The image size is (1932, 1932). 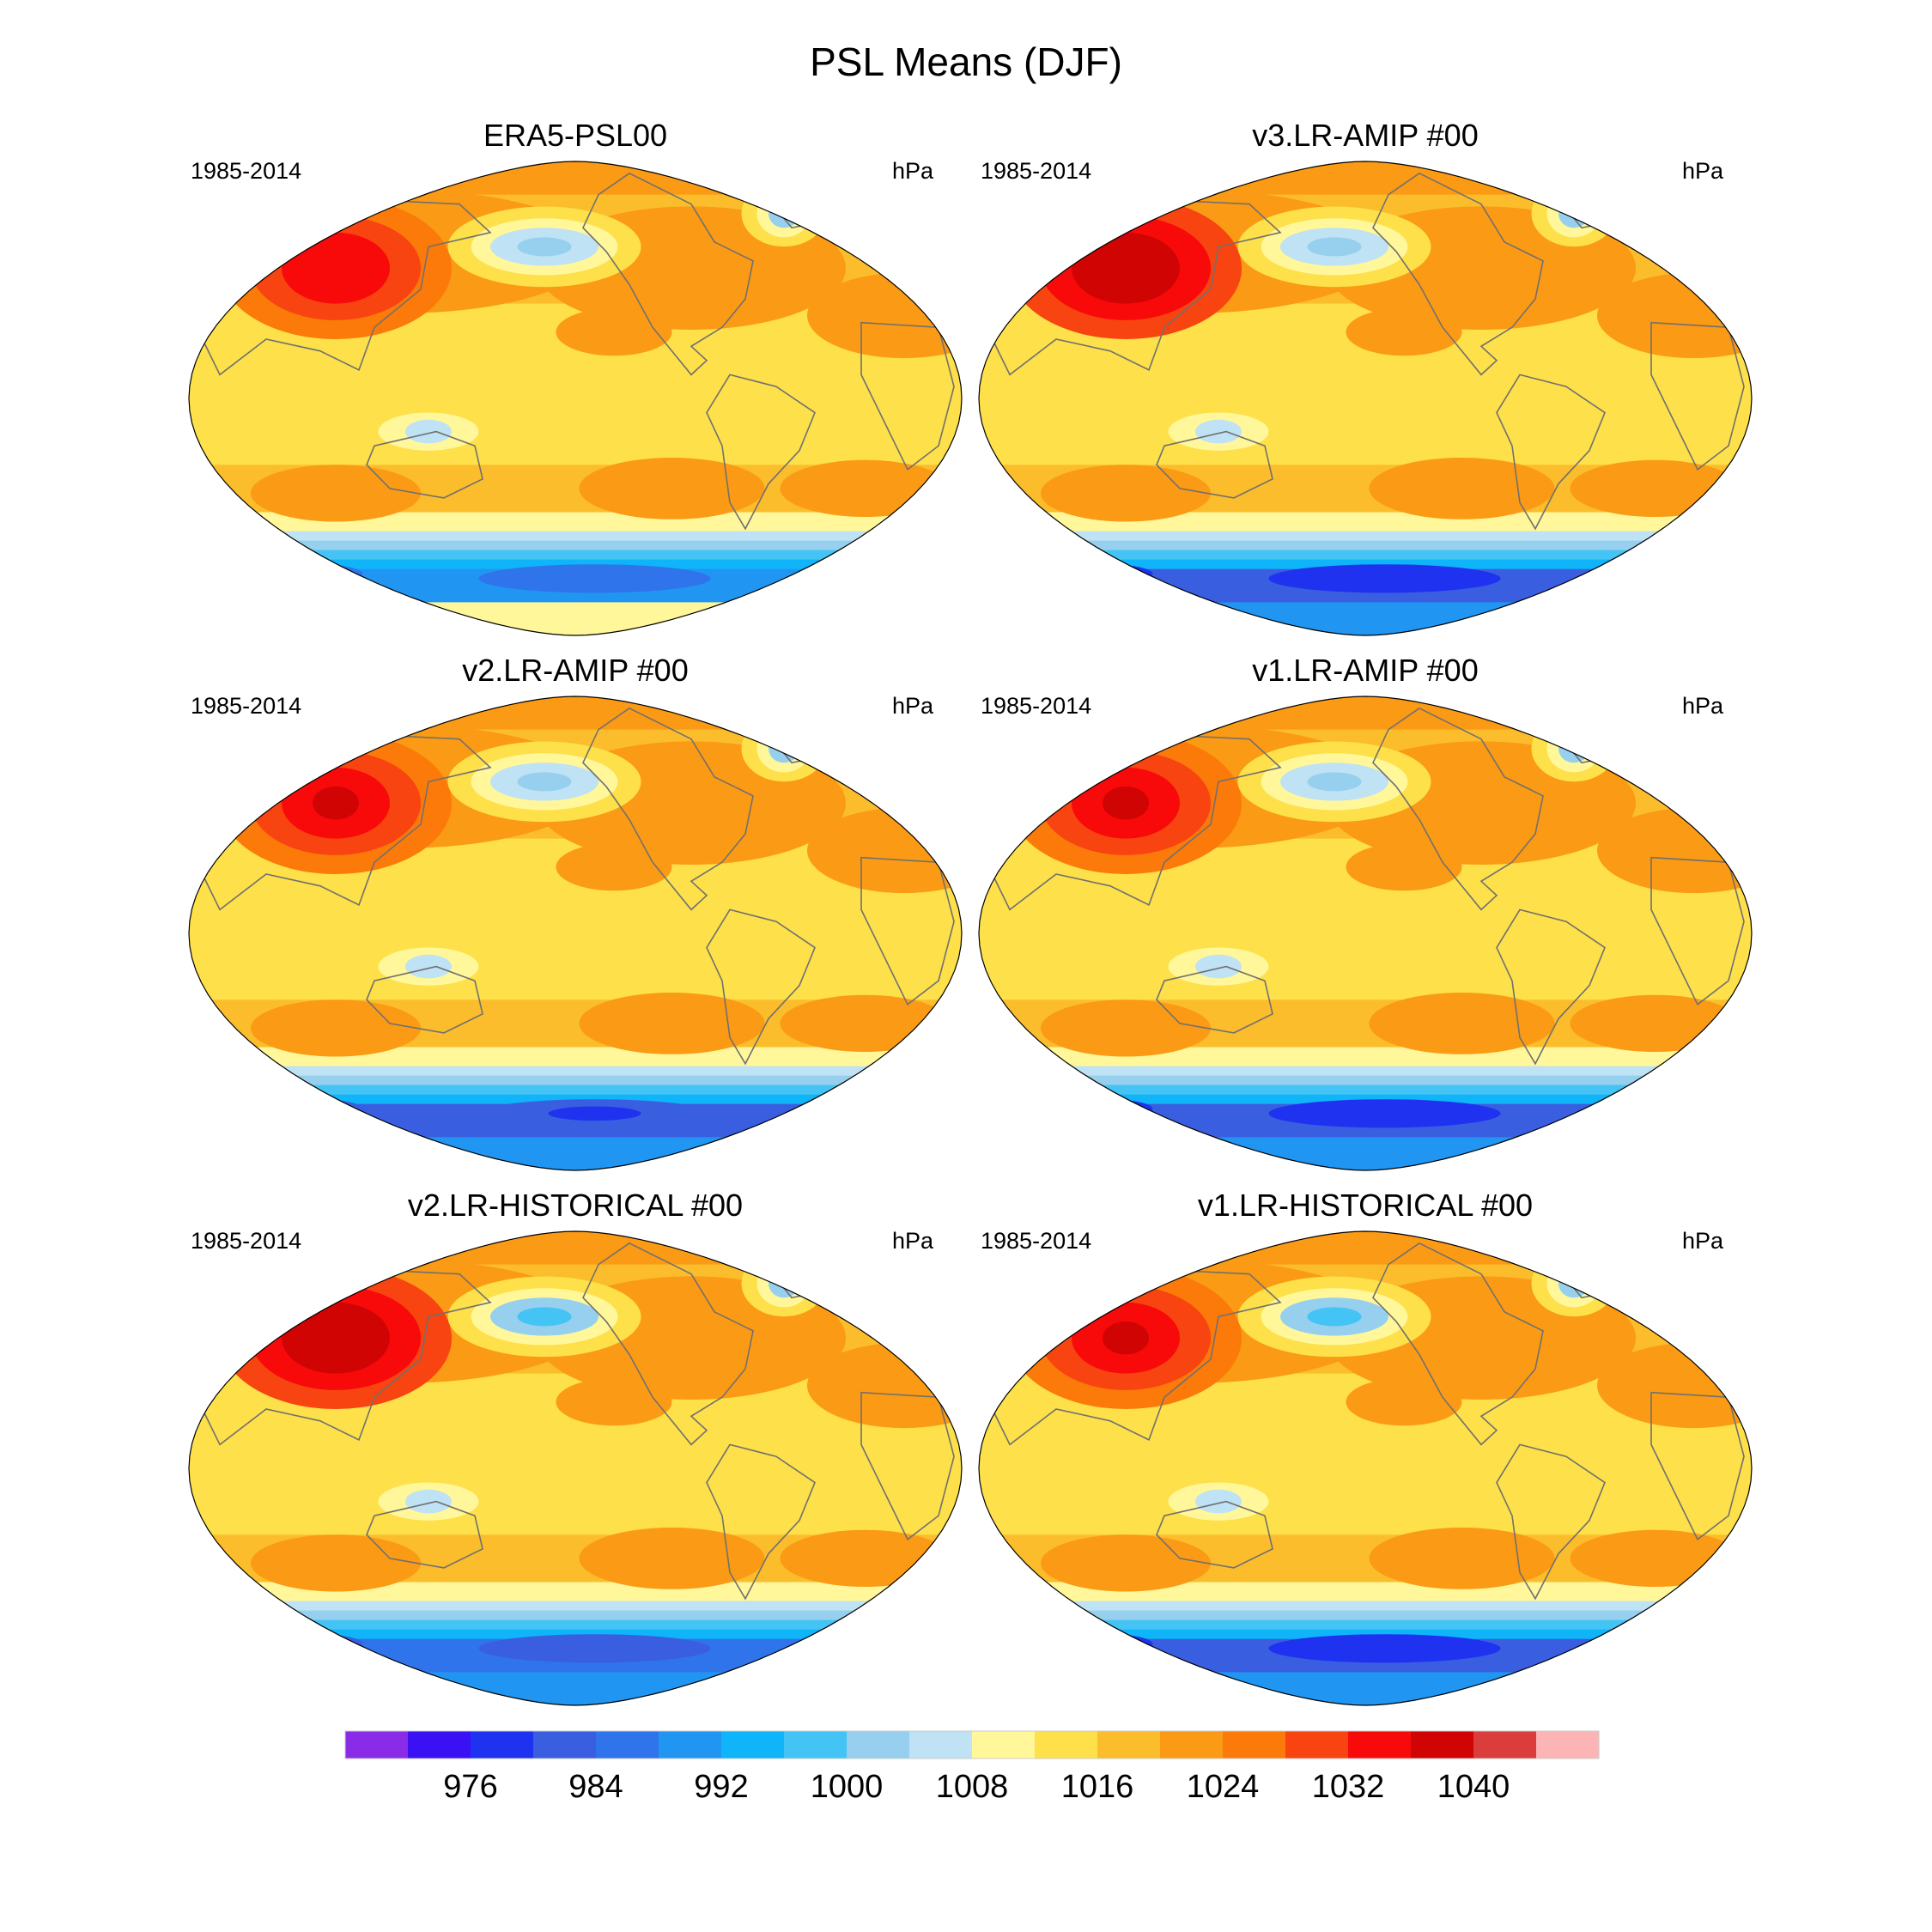 I want to click on colorbar-tick-label: 1000, so click(x=847, y=1787).